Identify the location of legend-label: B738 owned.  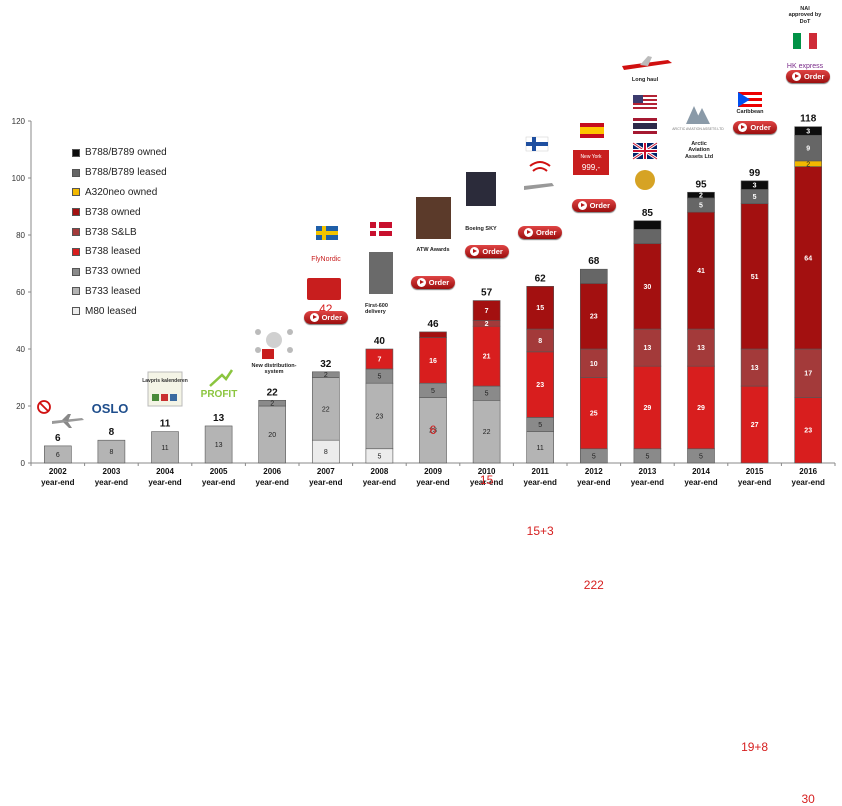
(113, 212).